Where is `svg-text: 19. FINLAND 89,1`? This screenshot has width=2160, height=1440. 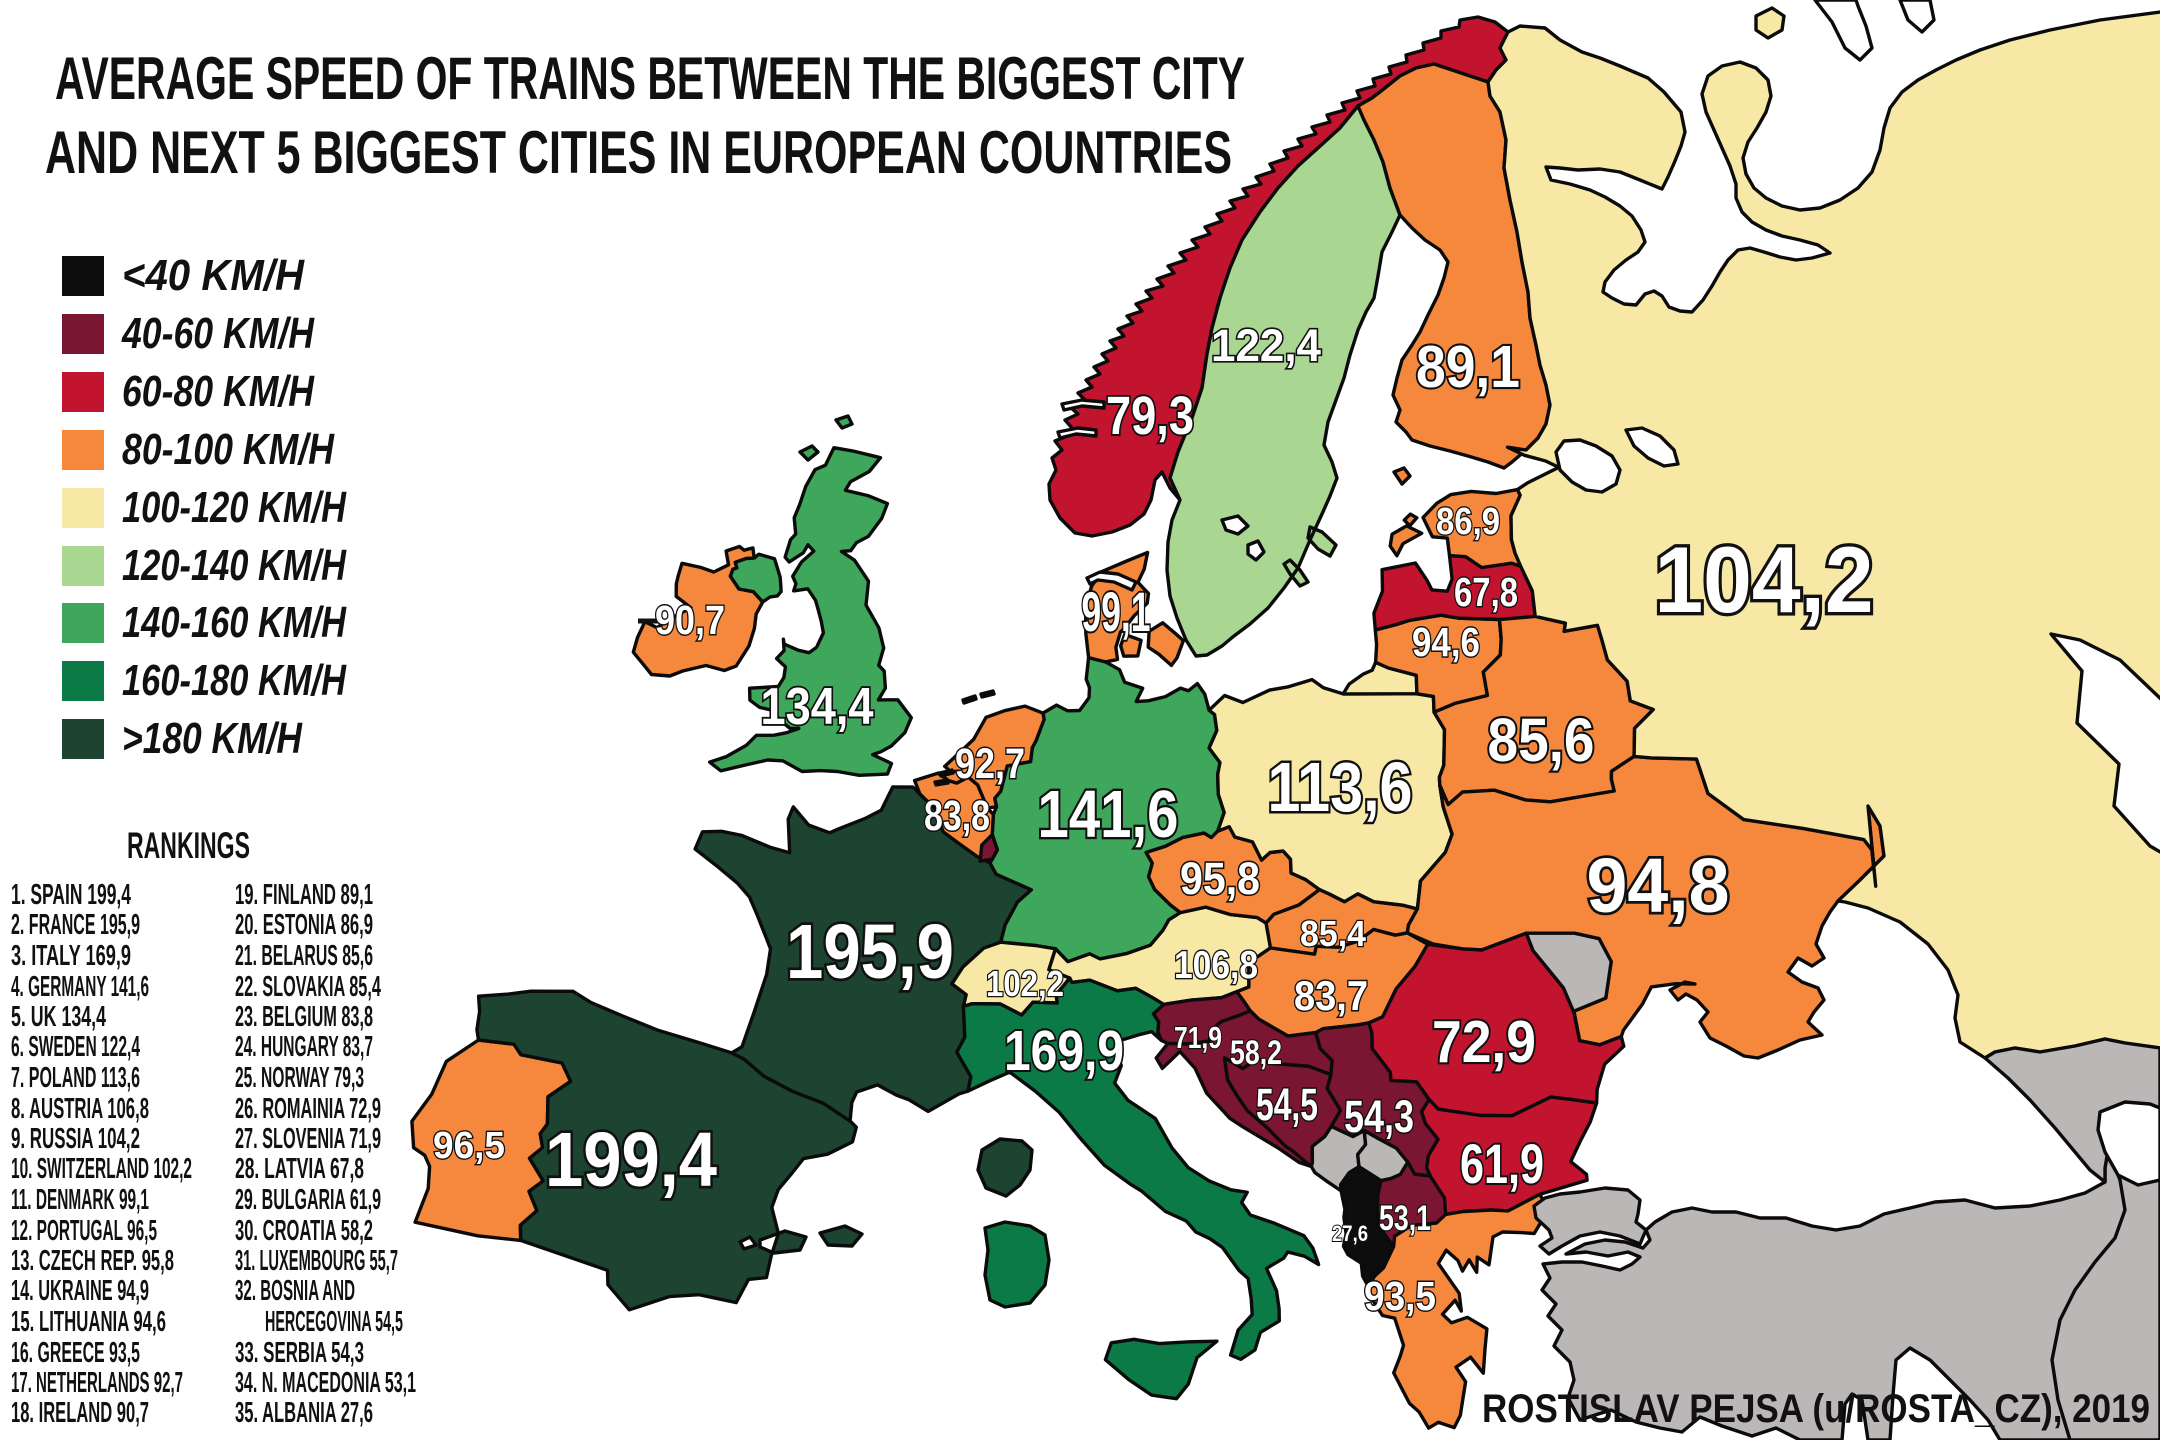 svg-text: 19. FINLAND 89,1 is located at coordinates (304, 895).